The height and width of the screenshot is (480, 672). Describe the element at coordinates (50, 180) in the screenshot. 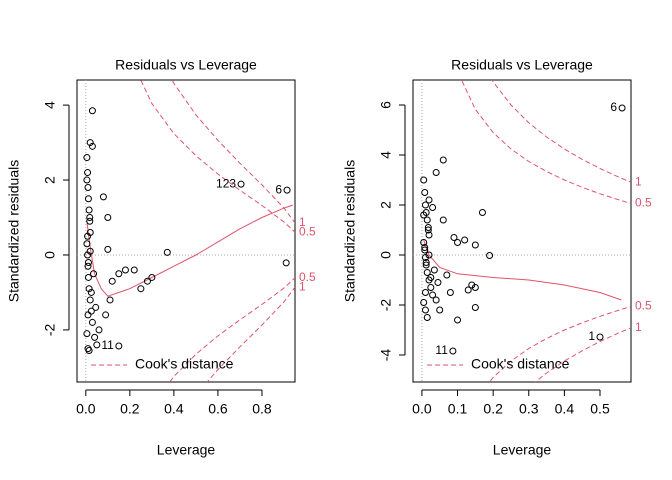

I see `y-tick-label: 2` at that location.